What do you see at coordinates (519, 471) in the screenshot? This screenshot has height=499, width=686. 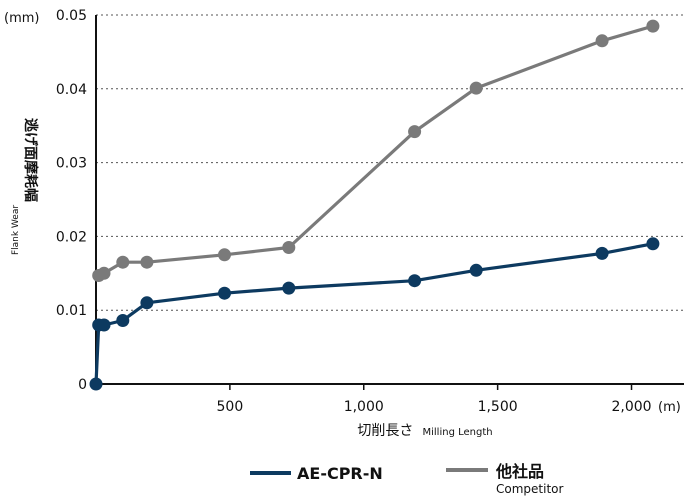 I see `legend-label-competitor: 他社品` at bounding box center [519, 471].